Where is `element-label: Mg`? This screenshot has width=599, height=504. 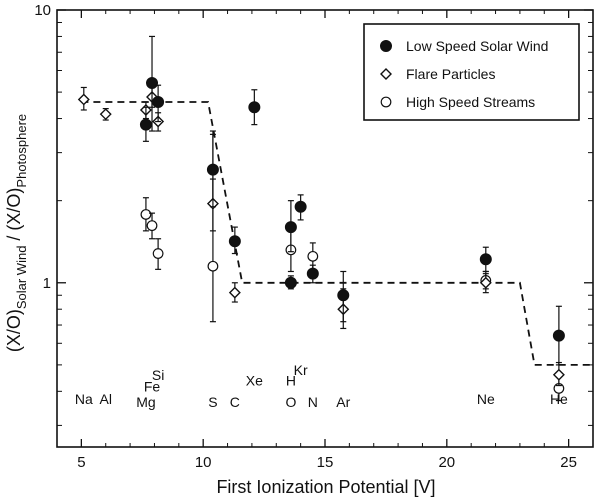
element-label: Mg is located at coordinates (145, 402).